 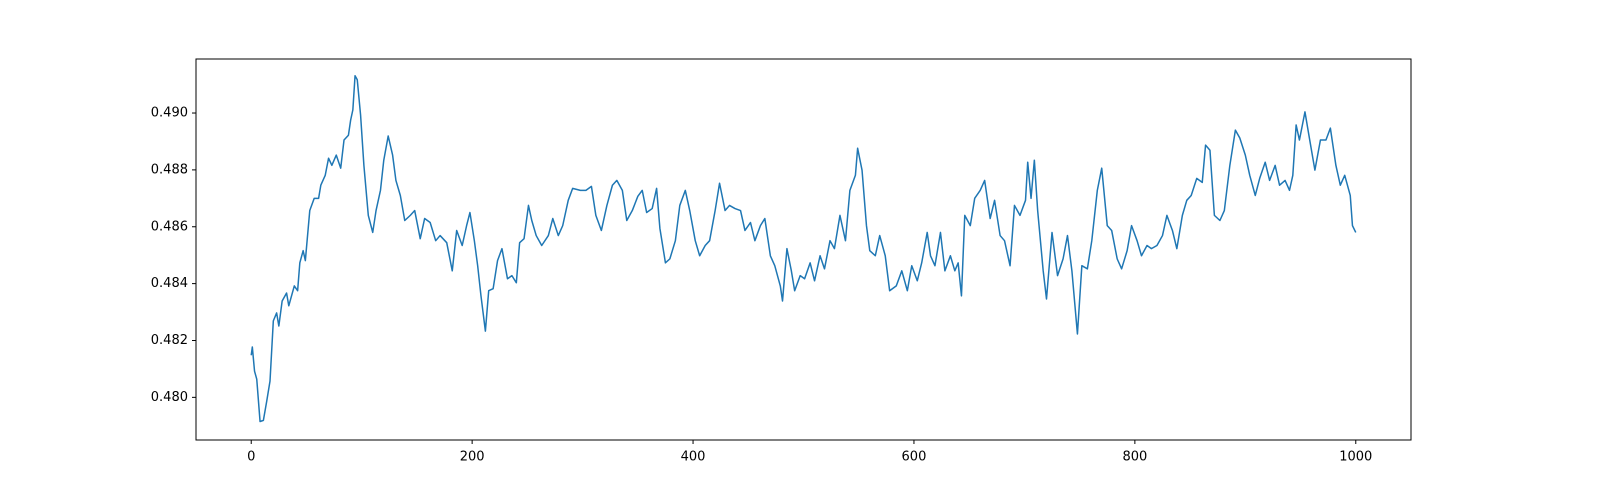 What do you see at coordinates (472, 457) in the screenshot?
I see `x-tick-label: 200` at bounding box center [472, 457].